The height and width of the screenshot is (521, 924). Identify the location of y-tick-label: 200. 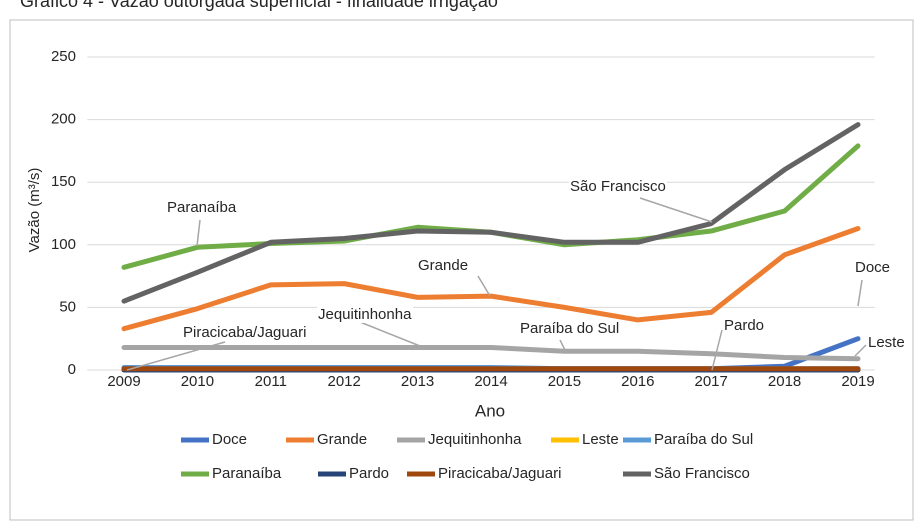
(63, 119).